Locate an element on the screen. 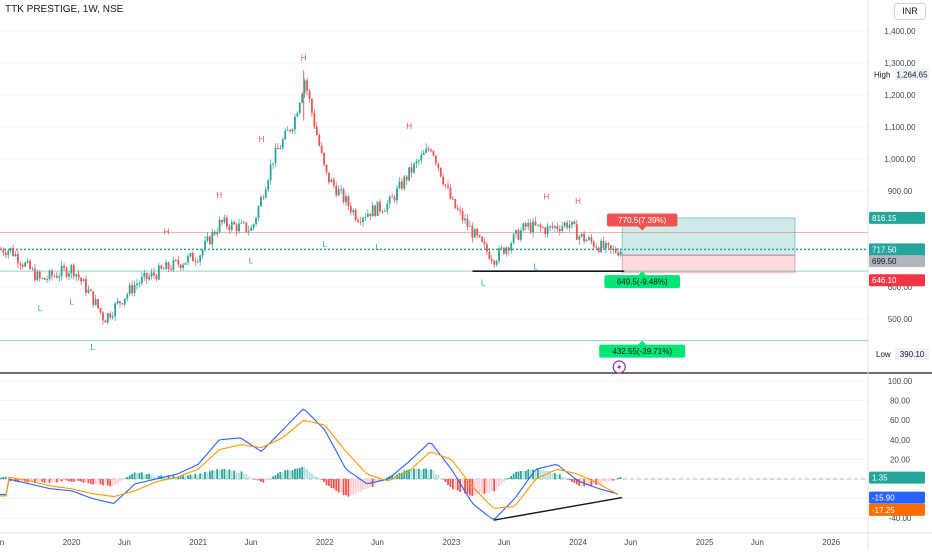 Image resolution: width=932 pixels, height=555 pixels. currency-button: INR is located at coordinates (910, 11).